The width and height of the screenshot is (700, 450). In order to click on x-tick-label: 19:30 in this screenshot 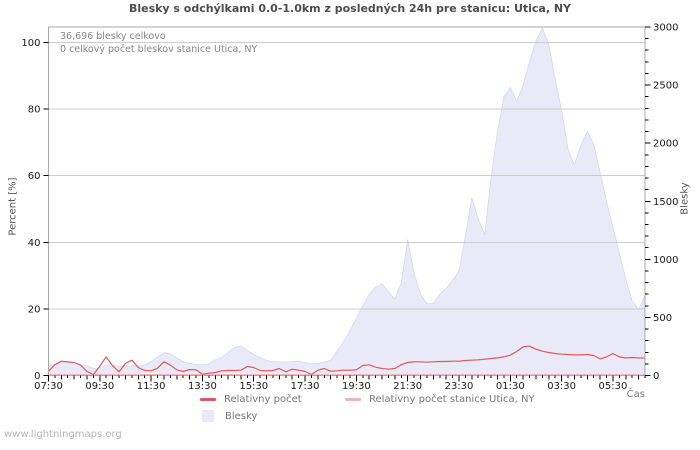, I will do `click(356, 386)`.